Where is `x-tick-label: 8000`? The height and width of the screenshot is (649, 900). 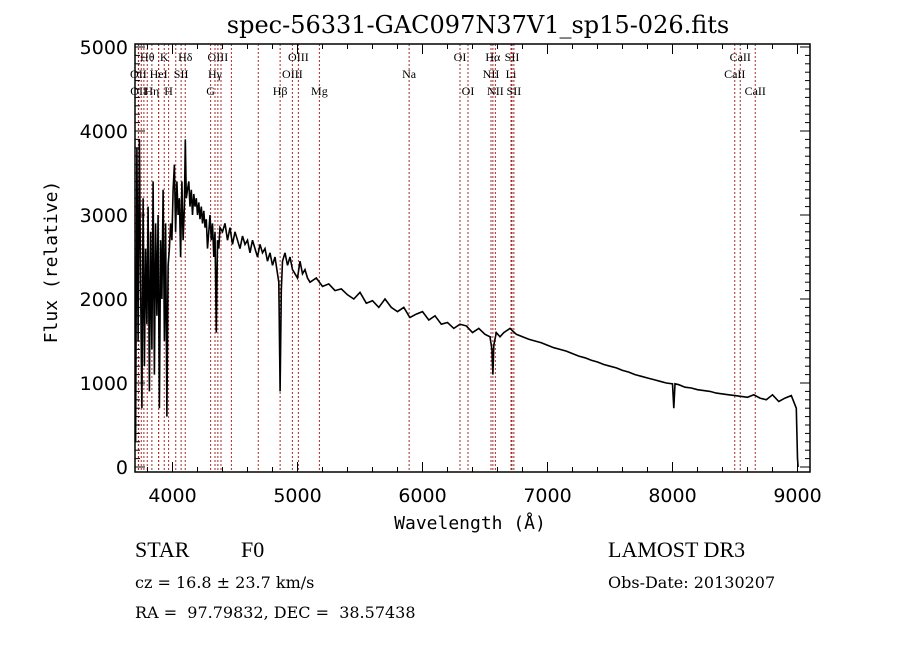
x-tick-label: 8000 is located at coordinates (672, 496).